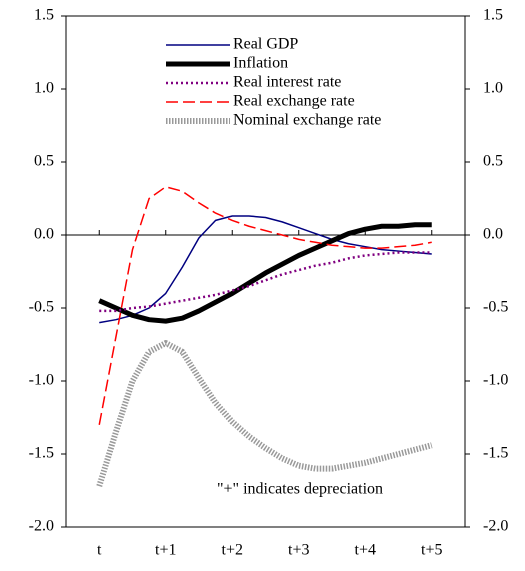 This screenshot has width=525, height=571. I want to click on legend-label: Inflation, so click(260, 63).